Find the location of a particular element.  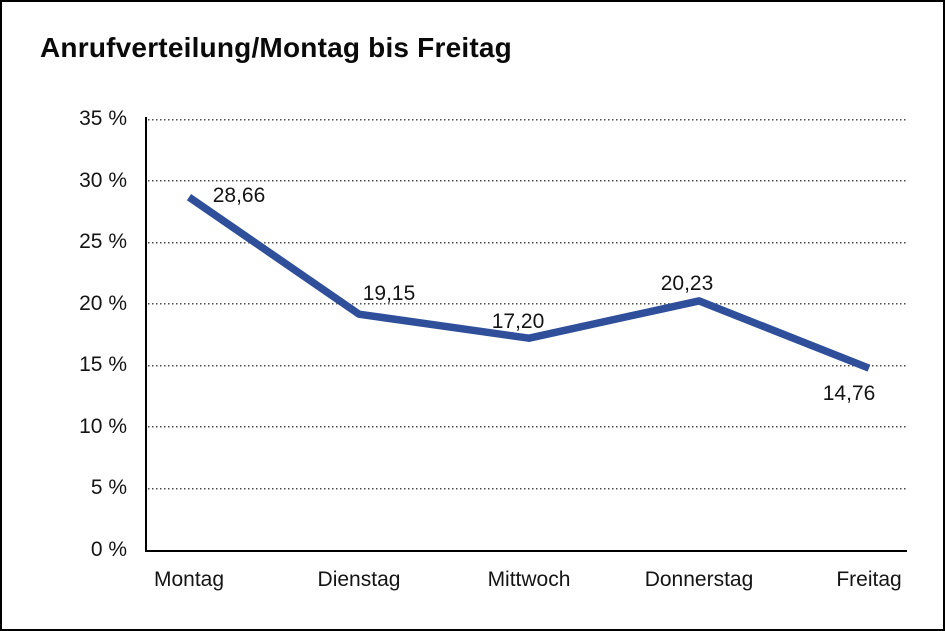

y-axis-line is located at coordinates (146, 334).